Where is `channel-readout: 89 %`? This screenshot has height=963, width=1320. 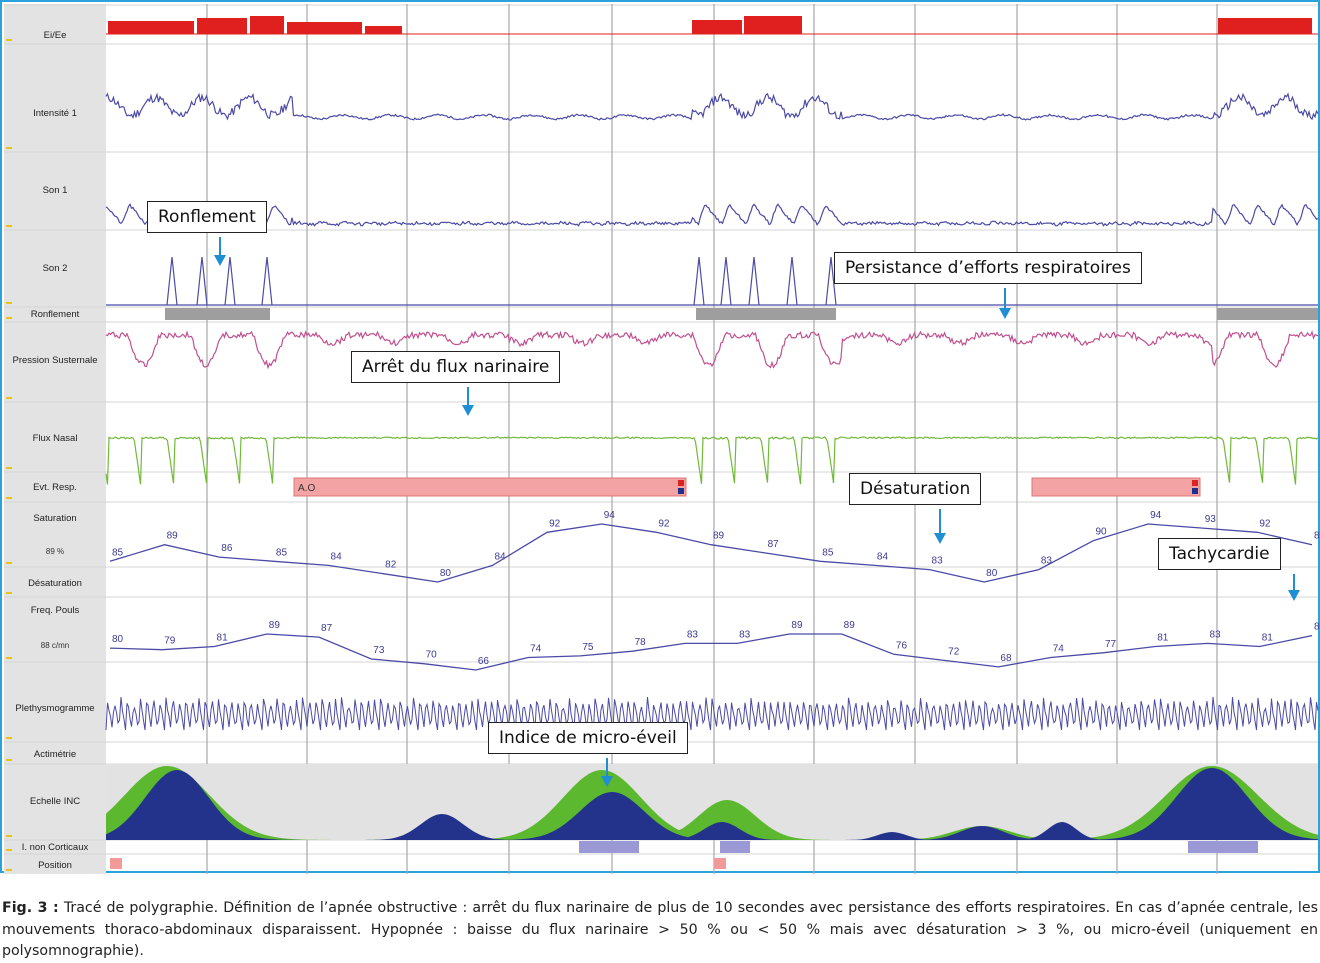 channel-readout: 89 % is located at coordinates (55, 551).